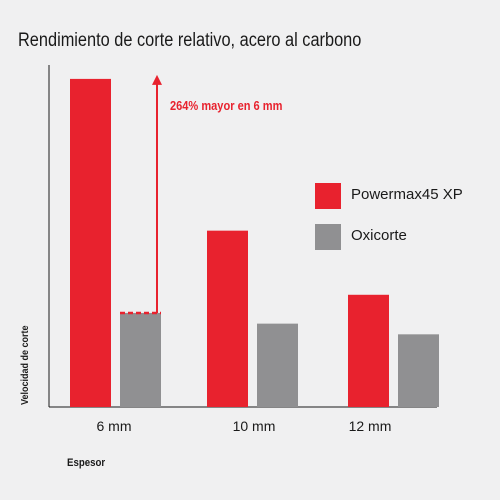  I want to click on bar-oxicorte-12mm, so click(418, 370).